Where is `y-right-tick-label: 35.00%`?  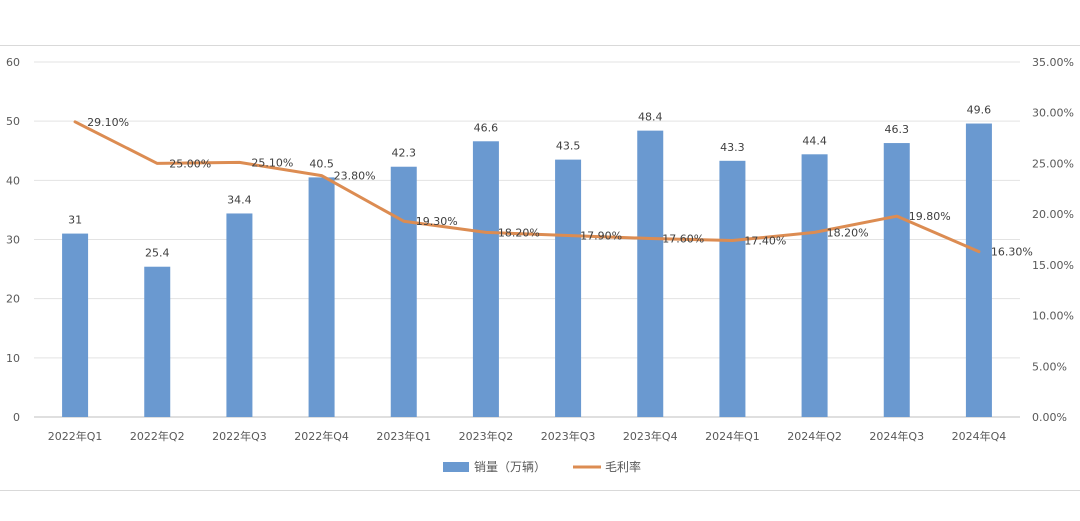 y-right-tick-label: 35.00% is located at coordinates (1053, 62).